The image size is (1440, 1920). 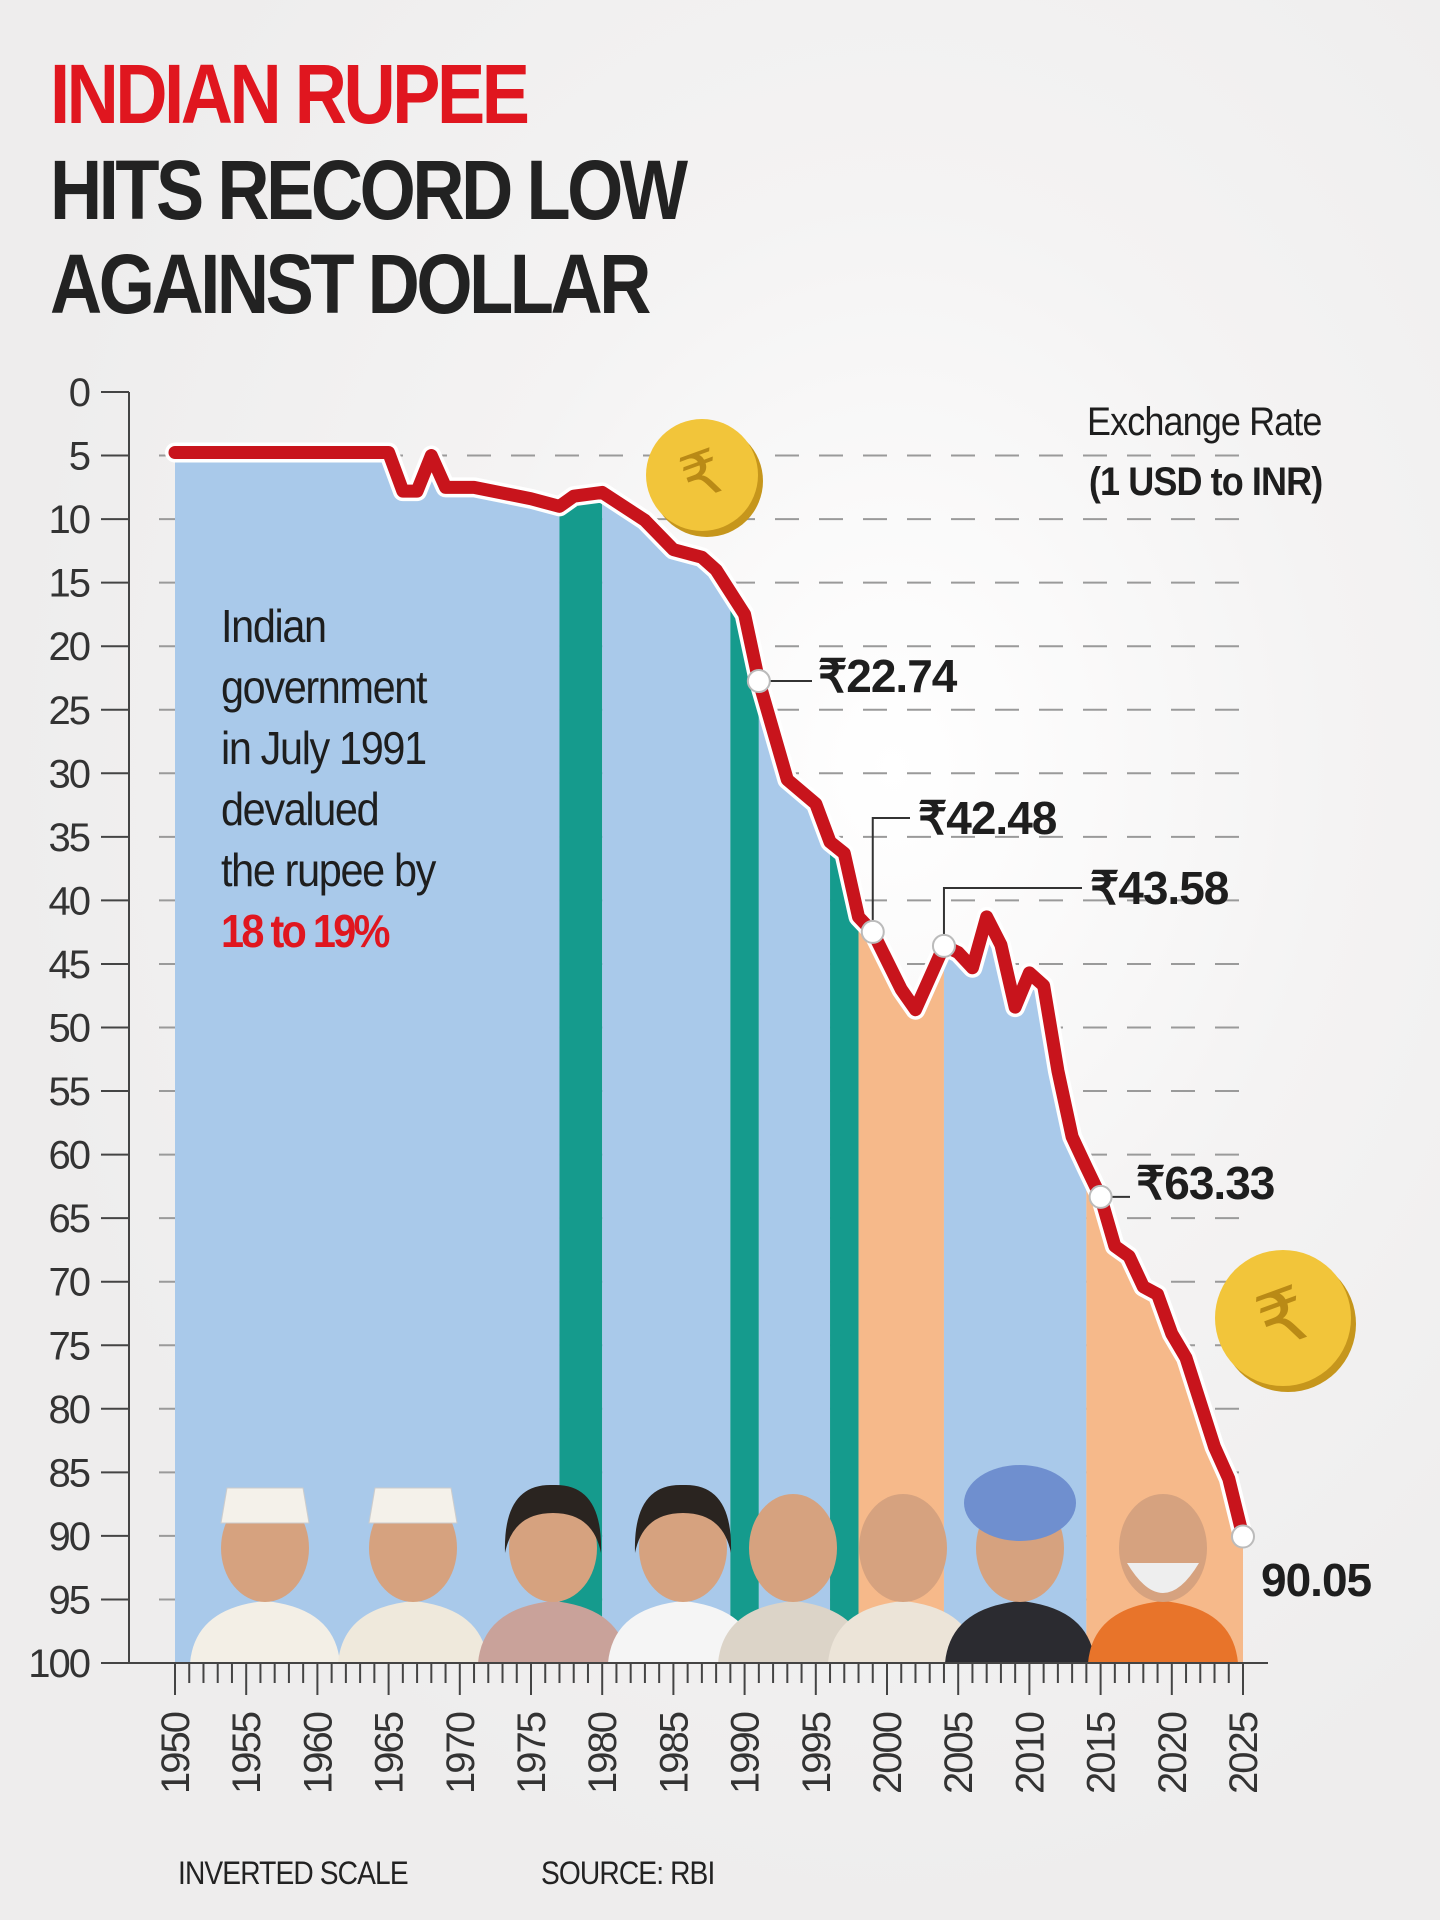 I want to click on y-tick-label: 75, so click(x=69, y=1346).